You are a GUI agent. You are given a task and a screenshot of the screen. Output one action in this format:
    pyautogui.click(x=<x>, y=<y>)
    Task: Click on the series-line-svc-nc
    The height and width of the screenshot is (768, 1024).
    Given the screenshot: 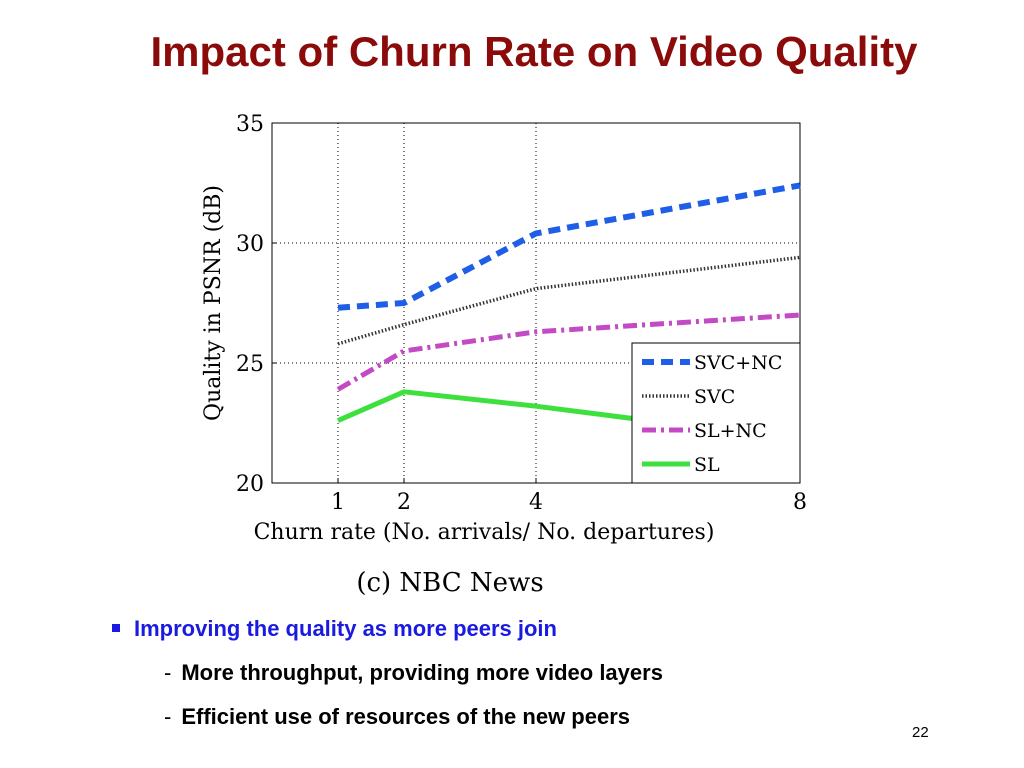 What is the action you would take?
    pyautogui.click(x=569, y=246)
    